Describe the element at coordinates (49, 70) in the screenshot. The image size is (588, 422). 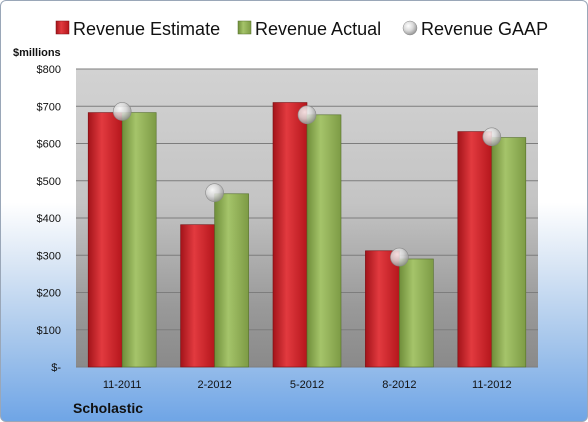
I see `y-tick-label: $800` at that location.